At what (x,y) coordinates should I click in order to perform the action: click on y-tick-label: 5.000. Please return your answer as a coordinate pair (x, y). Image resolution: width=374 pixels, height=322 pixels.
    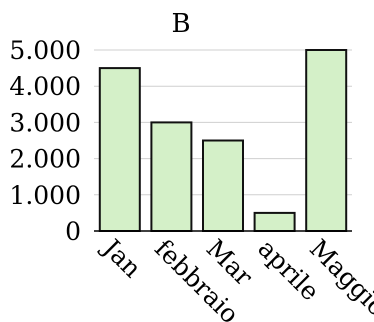
    Looking at the image, I should click on (45, 50).